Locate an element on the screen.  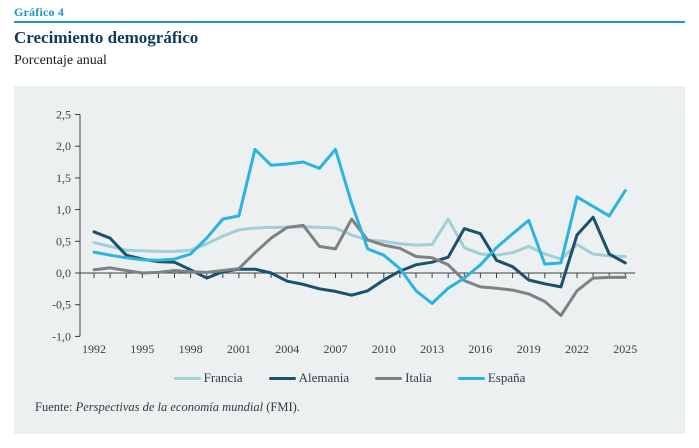
legend-item-francia: Francia is located at coordinates (208, 378).